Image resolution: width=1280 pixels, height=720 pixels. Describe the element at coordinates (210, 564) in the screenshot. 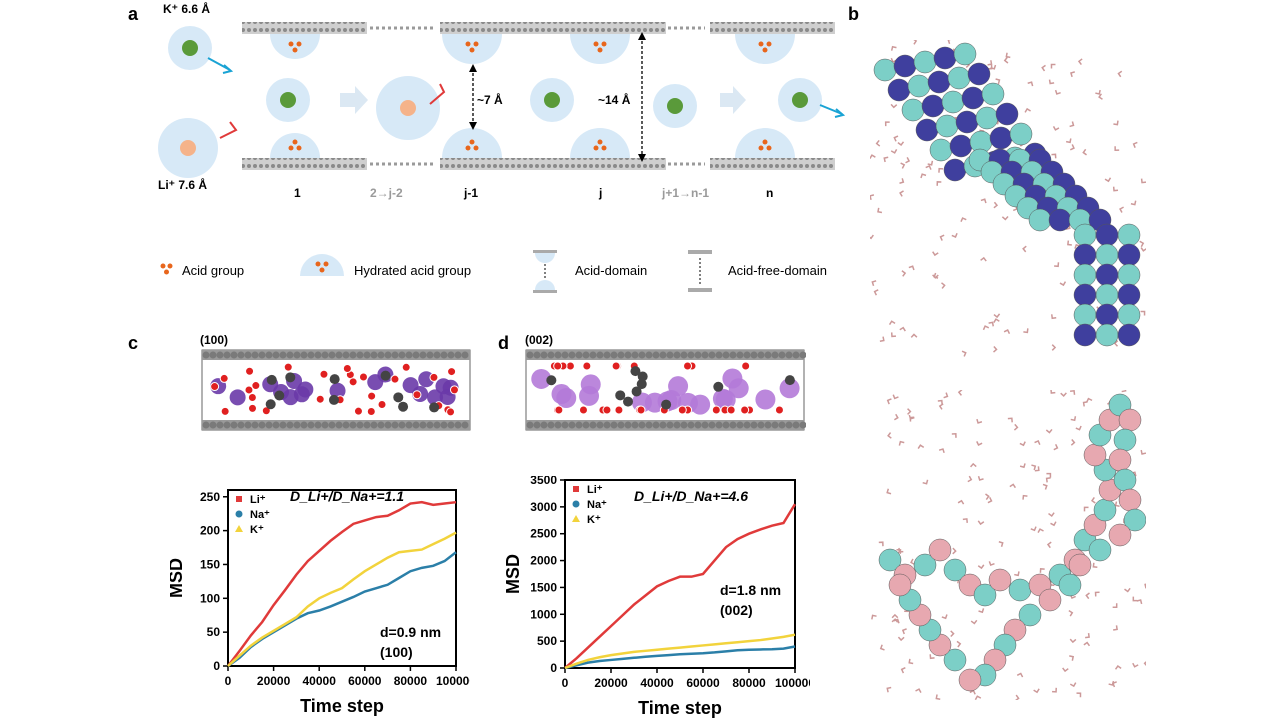

I see `y-tick-label: 150` at that location.